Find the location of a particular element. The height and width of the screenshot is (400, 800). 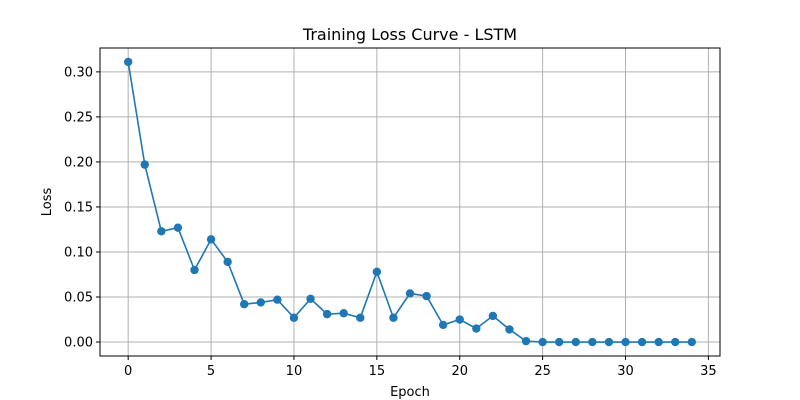

x-tick-label: 15 is located at coordinates (377, 371).